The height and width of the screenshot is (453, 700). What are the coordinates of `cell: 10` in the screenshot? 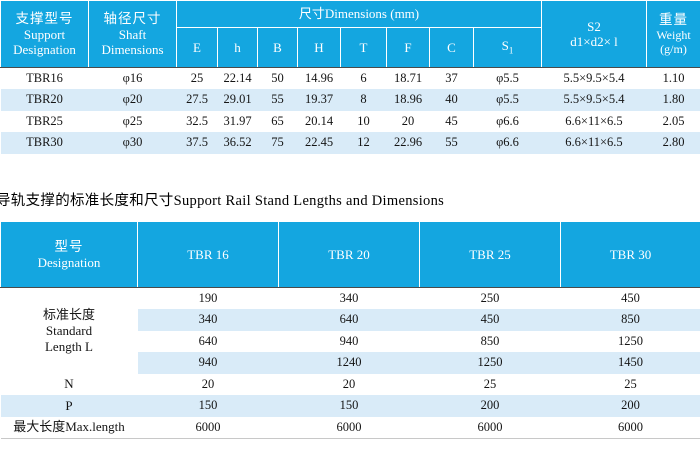 It's located at (363, 120).